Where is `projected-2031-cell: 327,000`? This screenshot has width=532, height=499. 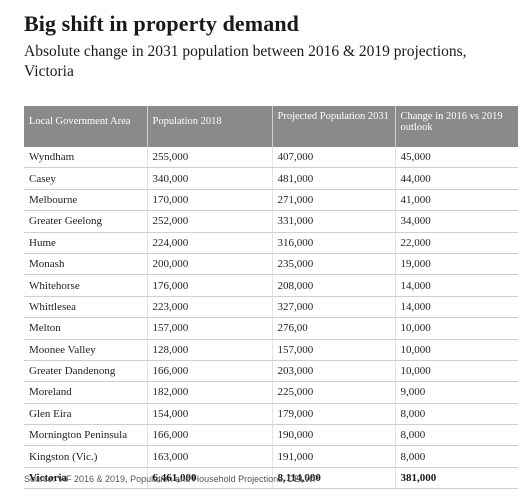
projected-2031-cell: 327,000 is located at coordinates (334, 307).